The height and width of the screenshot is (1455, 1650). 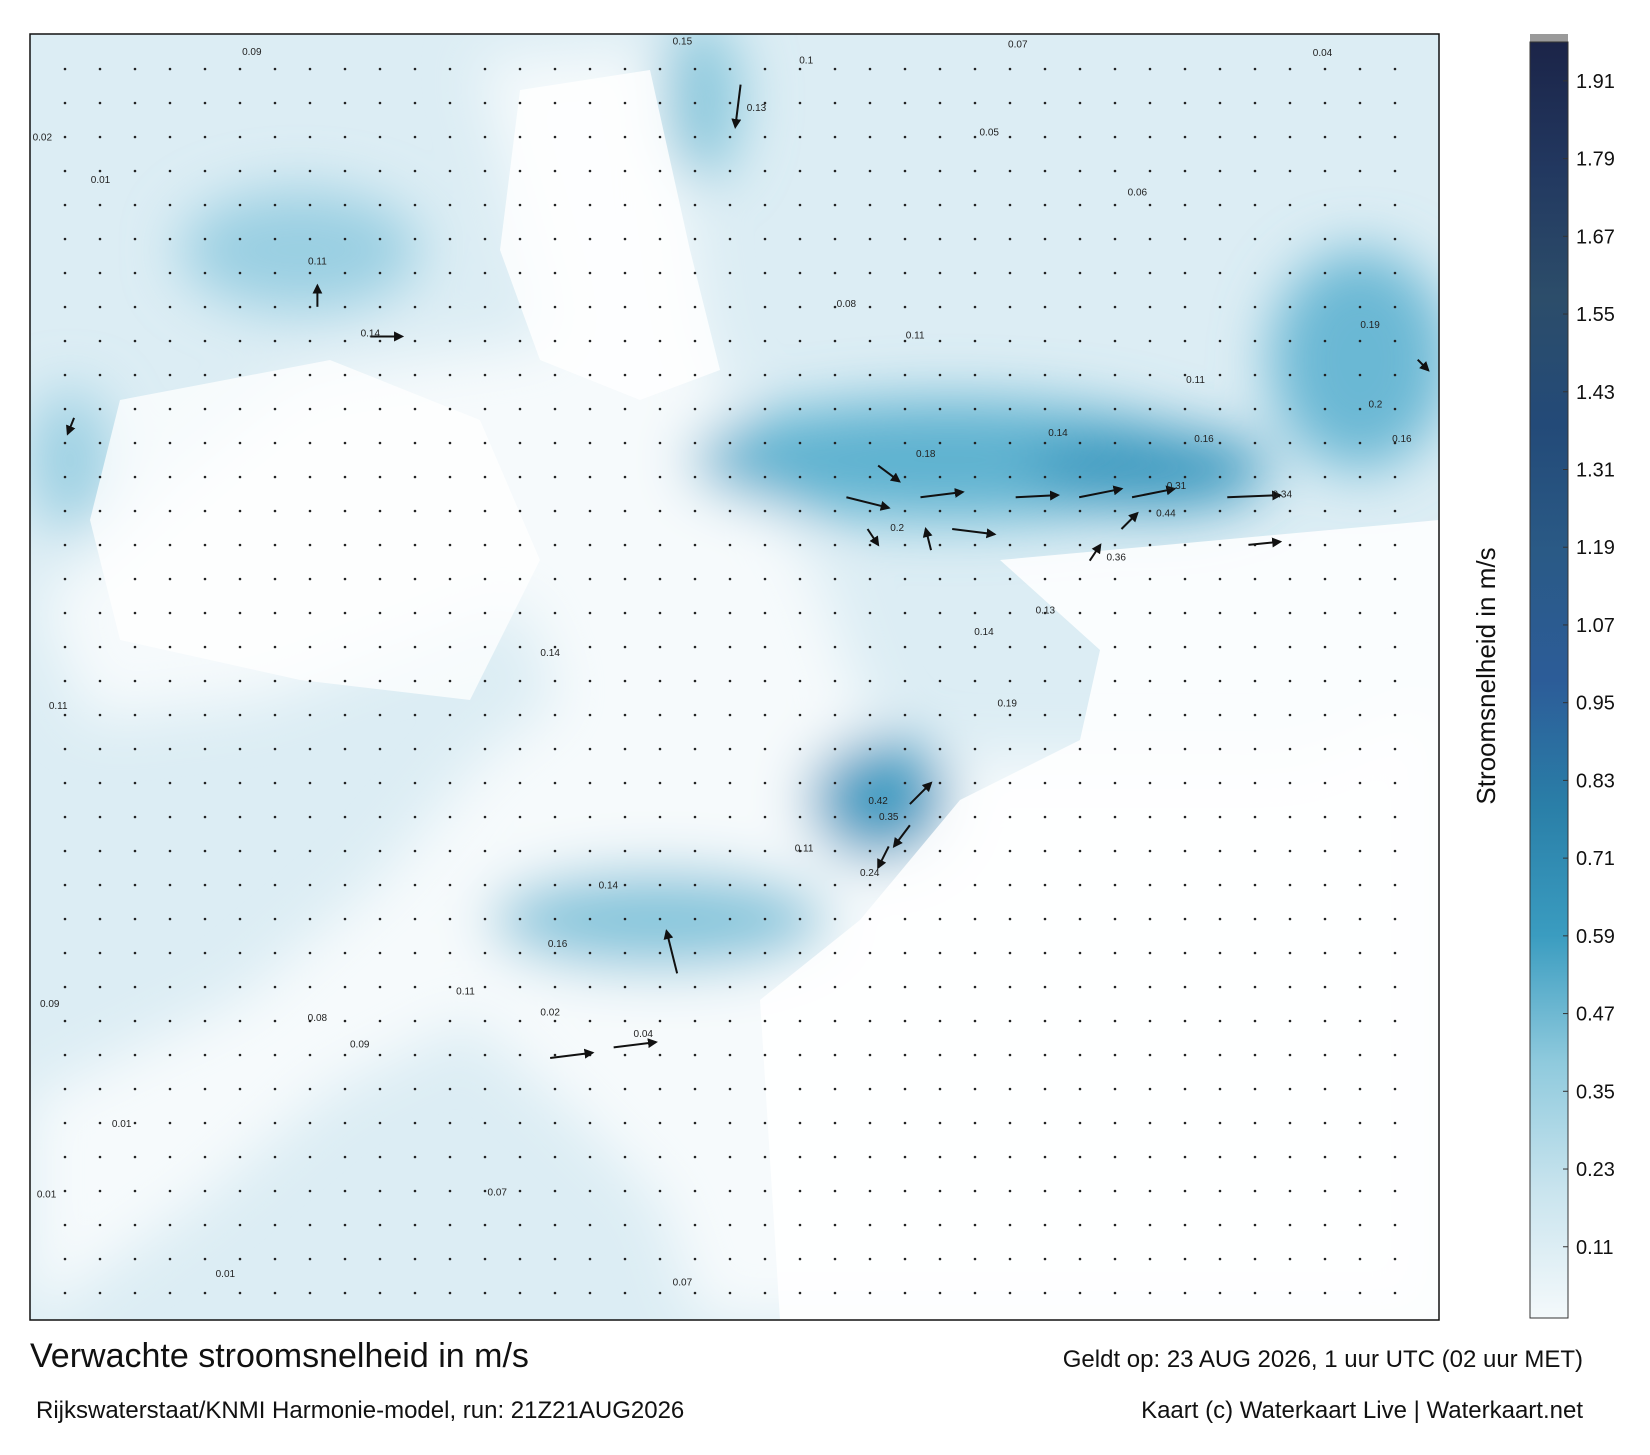 I want to click on value-label: 0.11, so click(x=804, y=849).